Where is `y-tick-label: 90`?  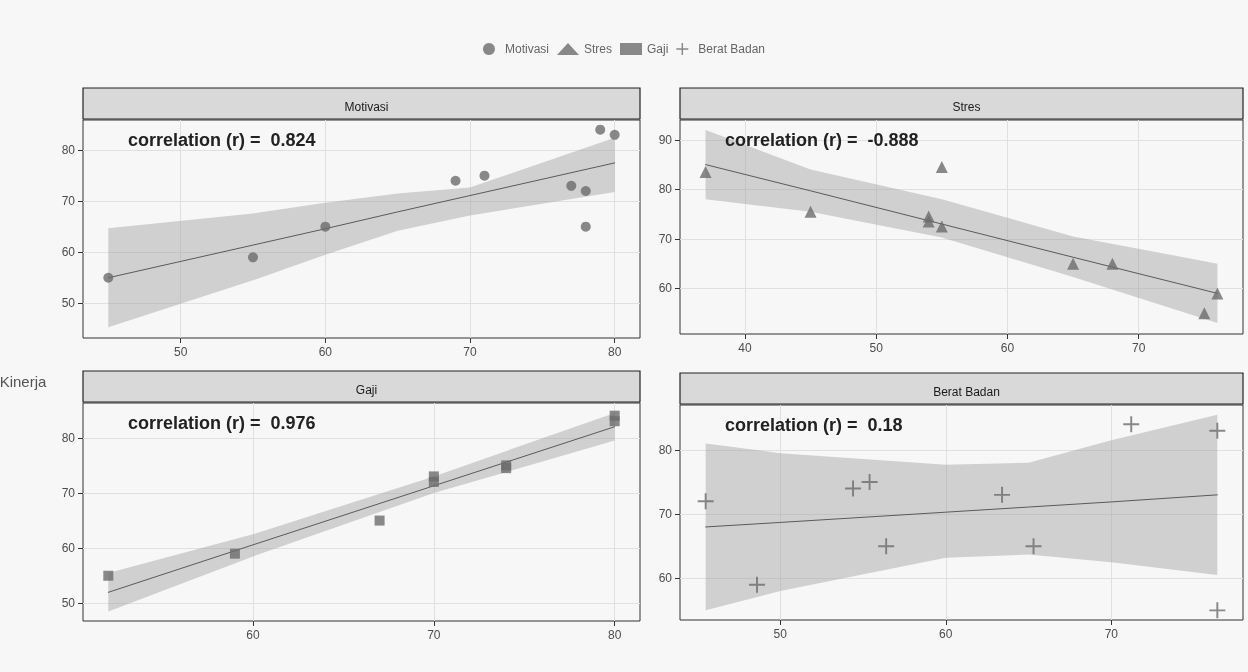
y-tick-label: 90 is located at coordinates (665, 139).